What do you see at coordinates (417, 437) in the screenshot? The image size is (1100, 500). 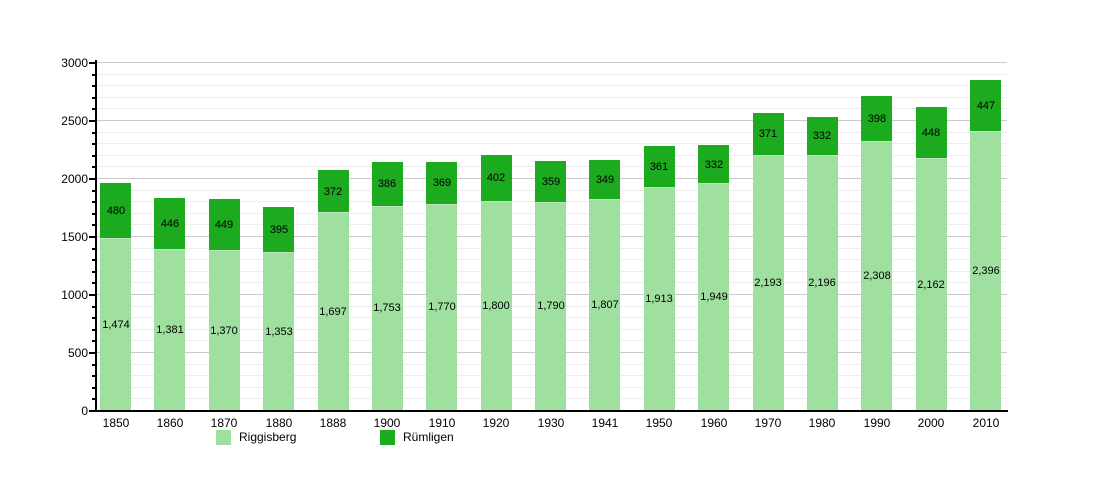 I see `legend-item-ruemligen: Rümligen` at bounding box center [417, 437].